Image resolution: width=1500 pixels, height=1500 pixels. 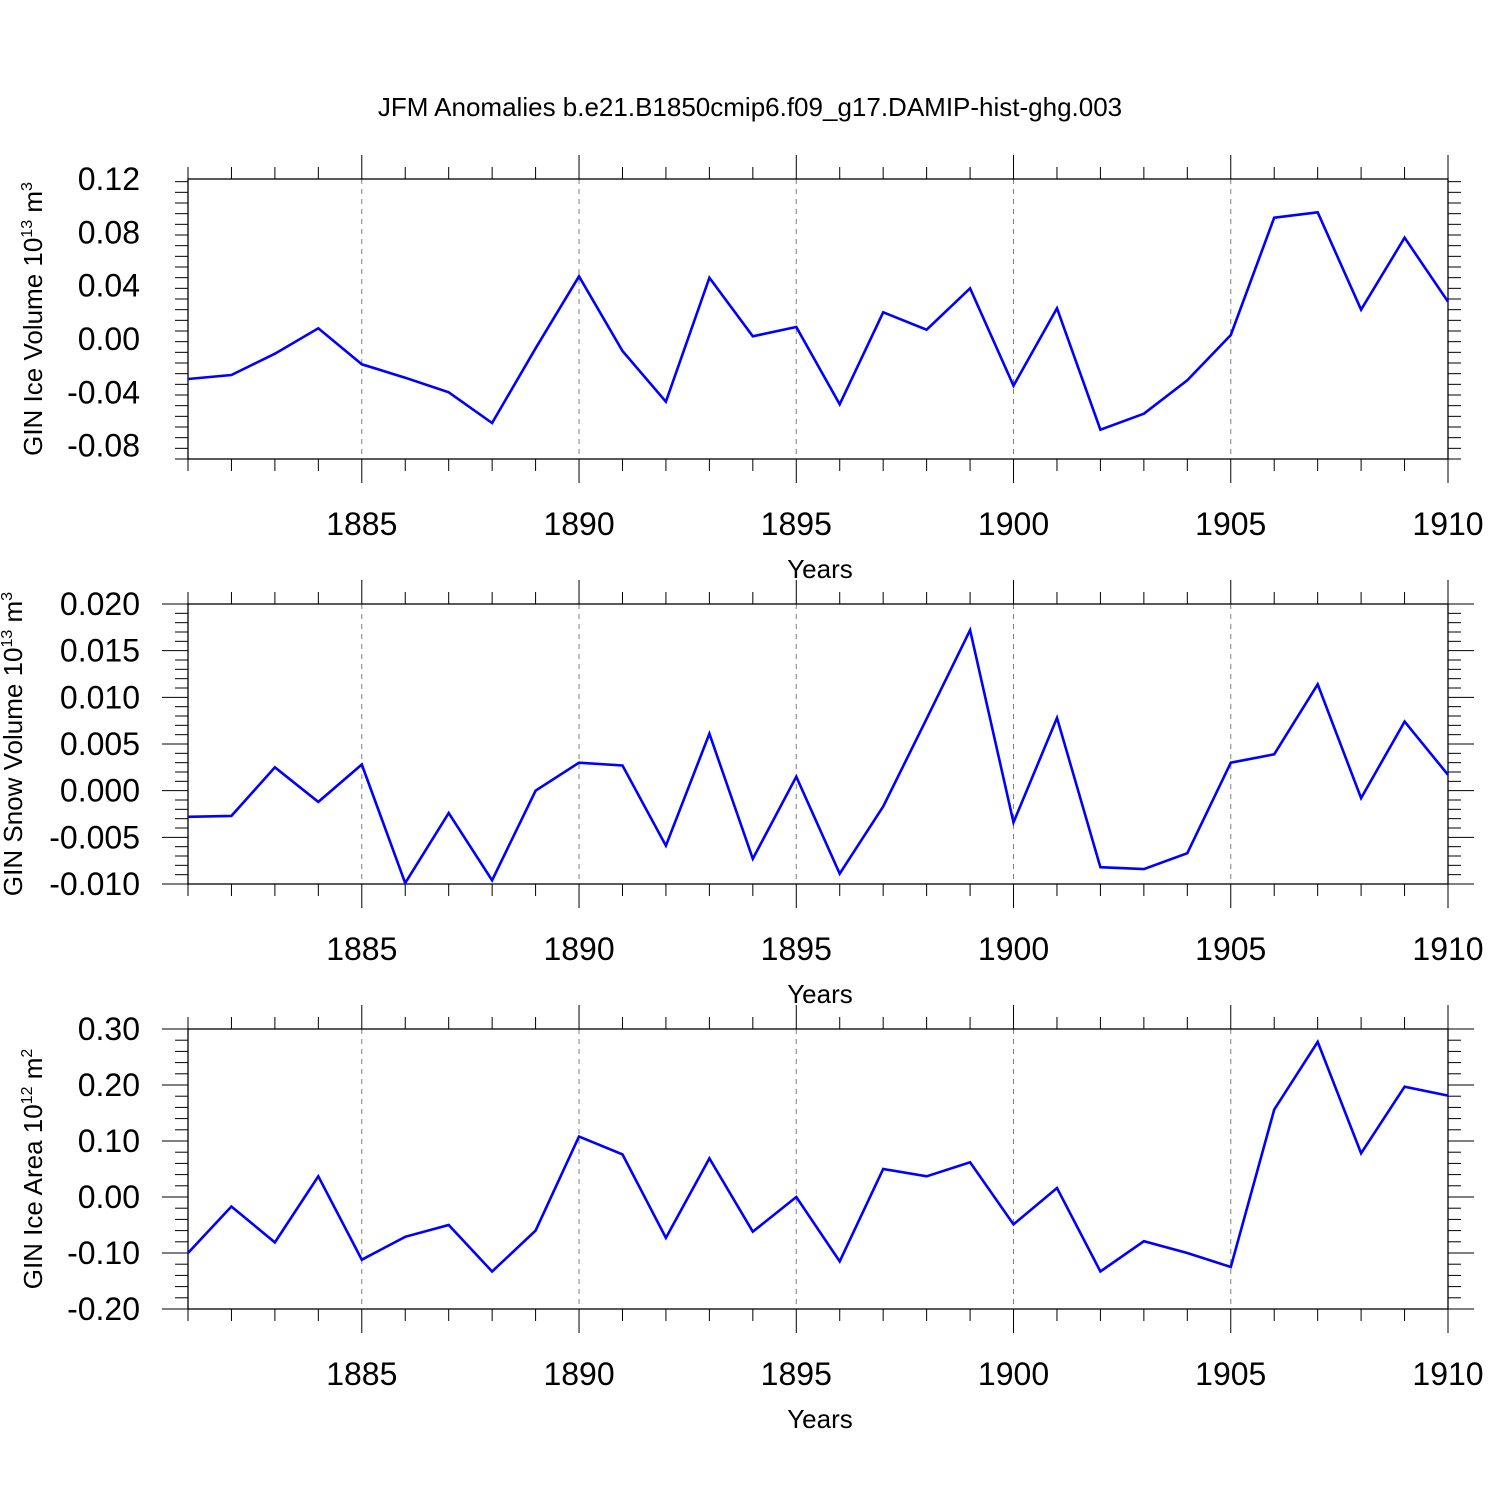 What do you see at coordinates (109, 286) in the screenshot?
I see `y-tick-label: 0.04` at bounding box center [109, 286].